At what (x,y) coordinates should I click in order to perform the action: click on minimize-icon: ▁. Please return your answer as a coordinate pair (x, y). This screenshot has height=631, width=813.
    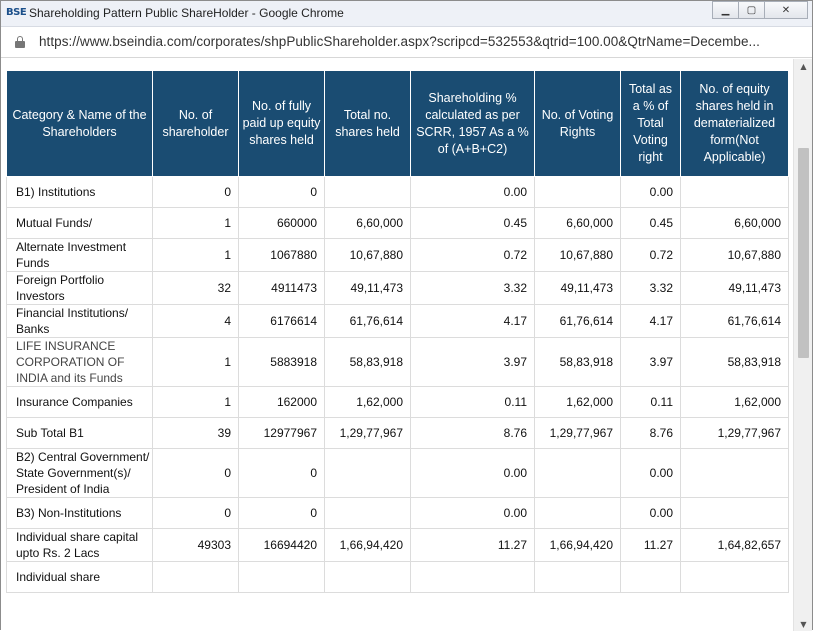
    Looking at the image, I should click on (725, 10).